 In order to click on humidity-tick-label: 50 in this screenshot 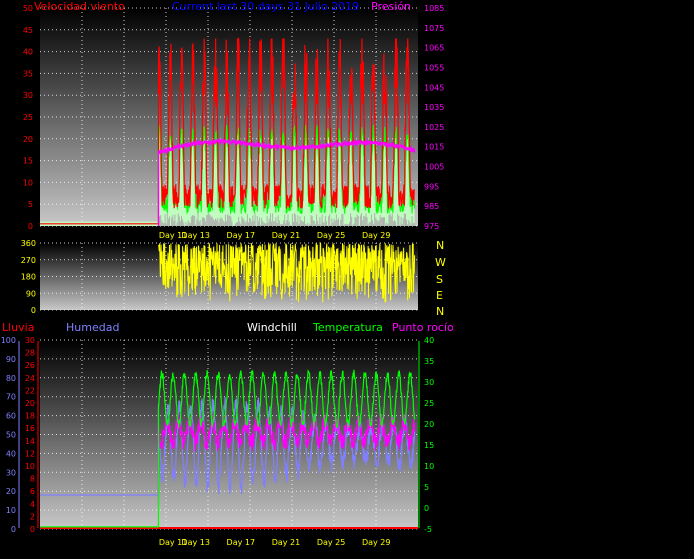, I will do `click(11, 435)`.